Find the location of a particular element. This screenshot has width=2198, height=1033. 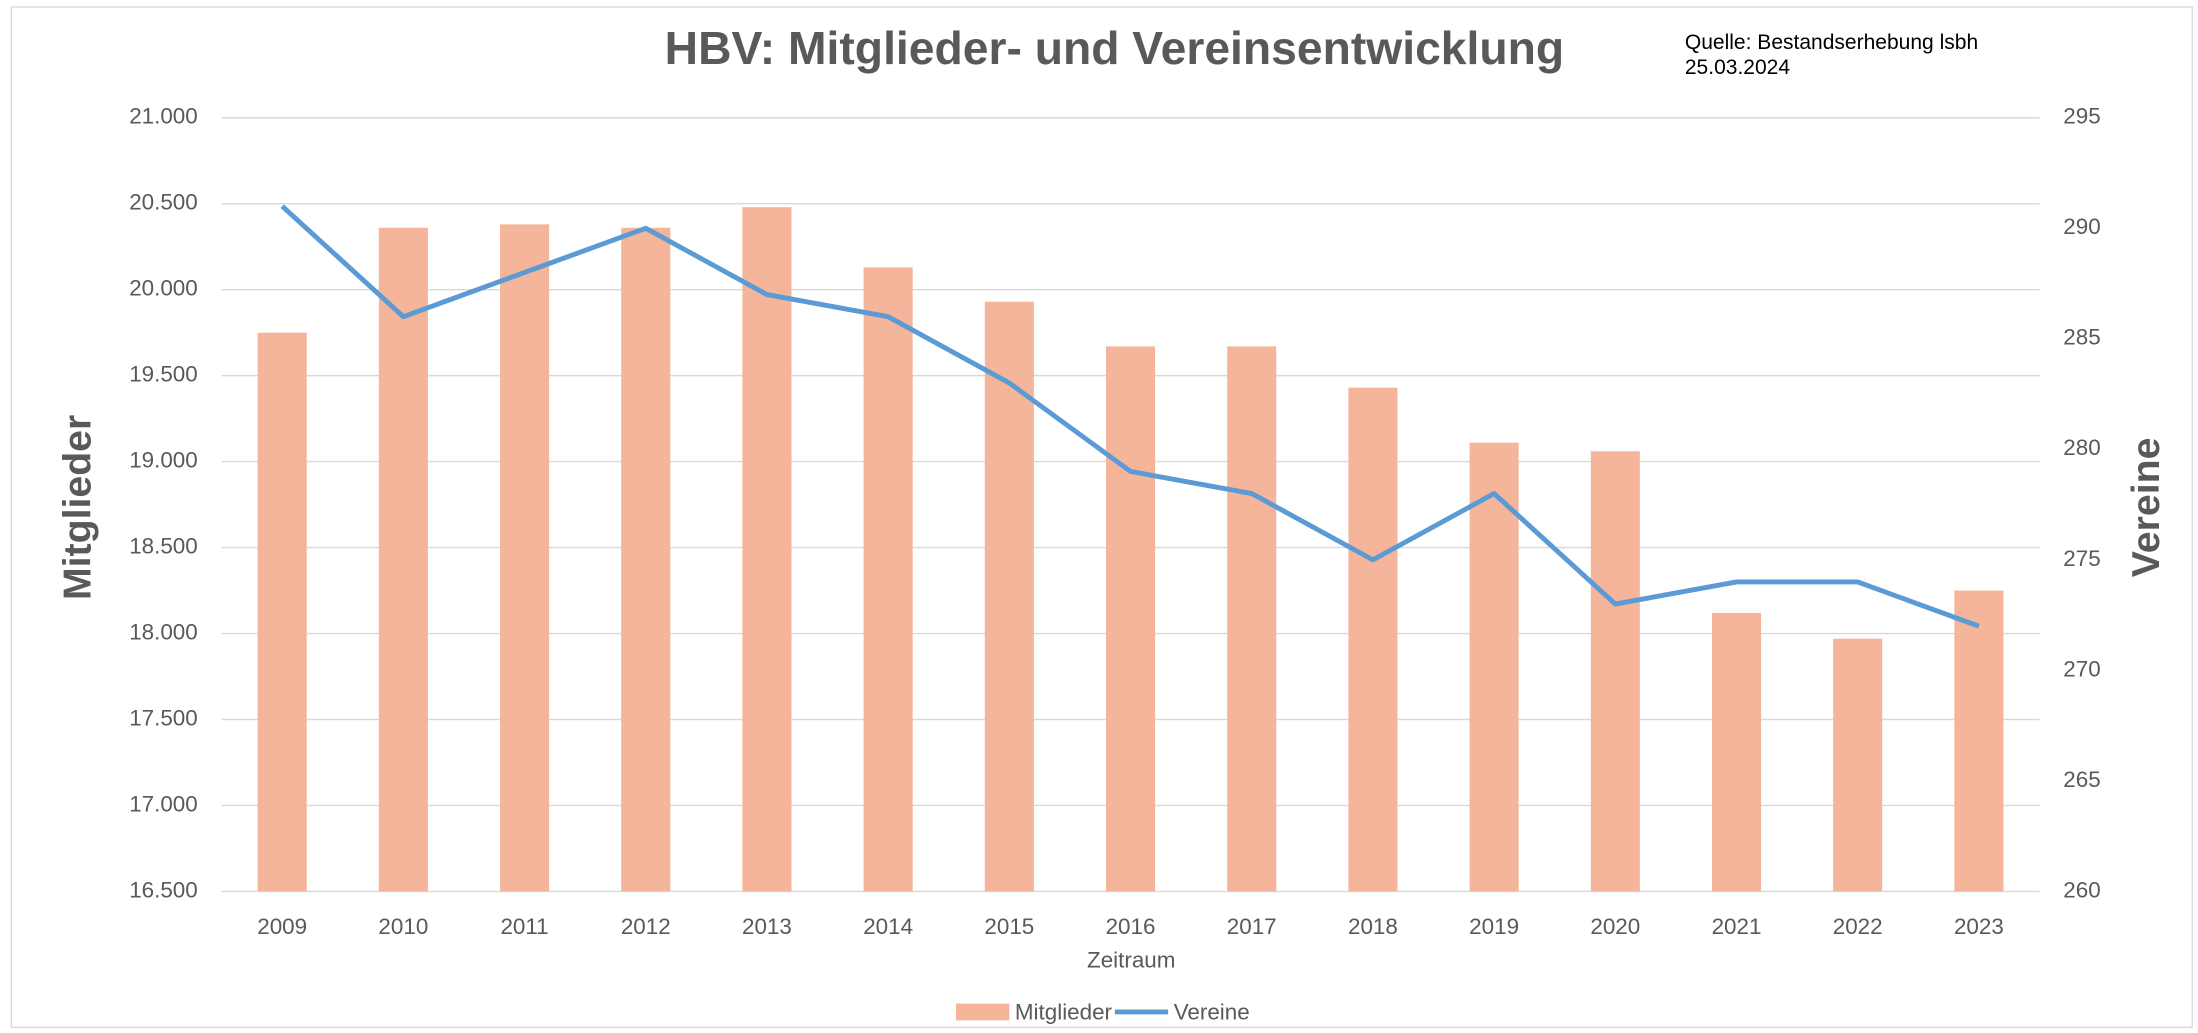

x-tick-label: 2023 is located at coordinates (1979, 926).